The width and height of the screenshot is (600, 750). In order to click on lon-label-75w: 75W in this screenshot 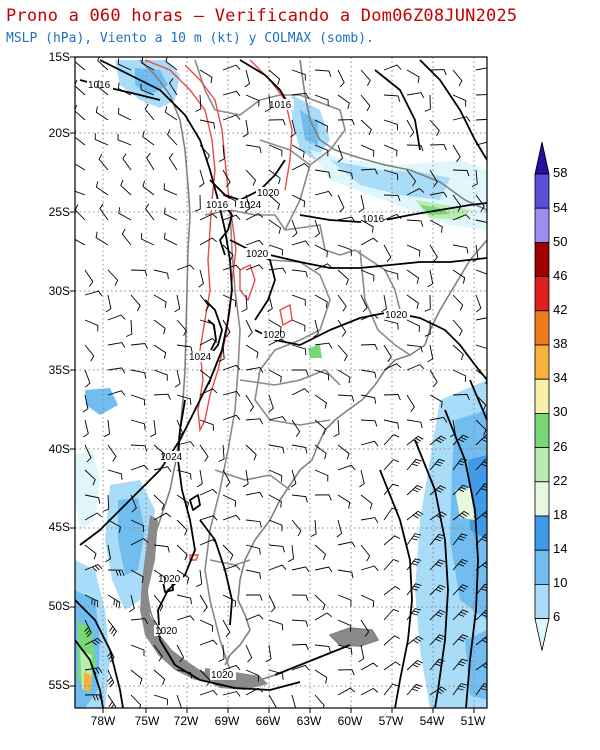, I will do `click(147, 721)`.